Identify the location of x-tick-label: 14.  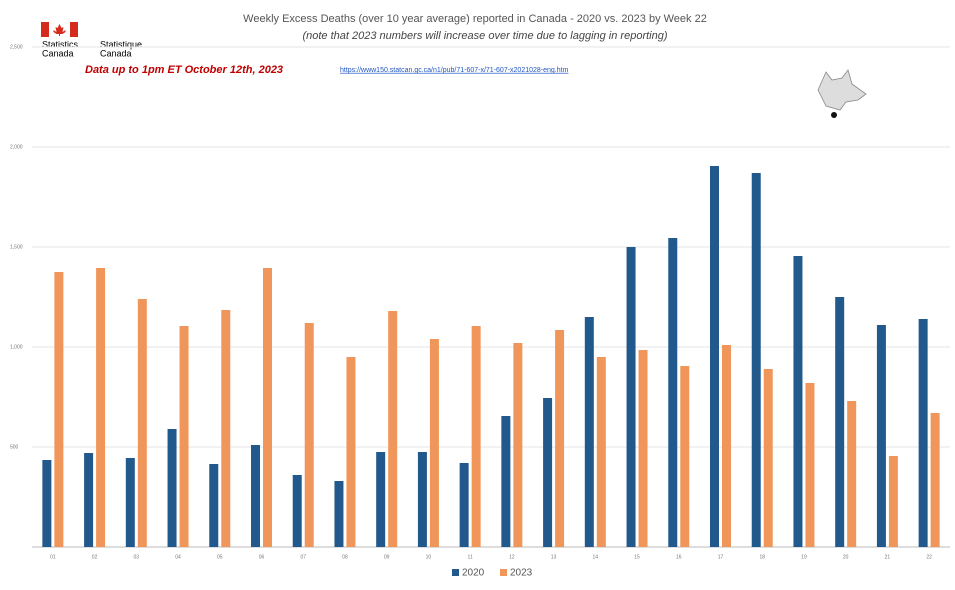
(596, 557).